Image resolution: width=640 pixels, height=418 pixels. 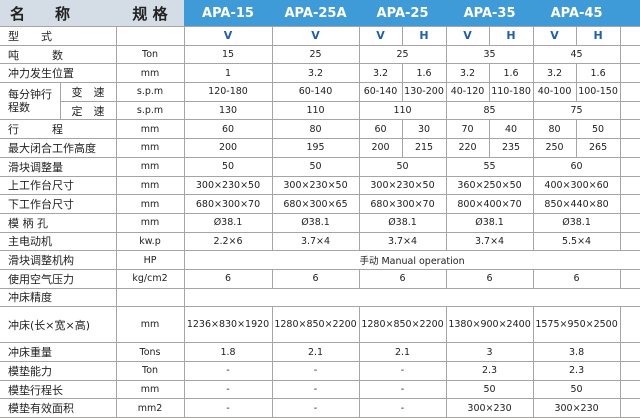 I want to click on unit-cell, so click(x=150, y=36).